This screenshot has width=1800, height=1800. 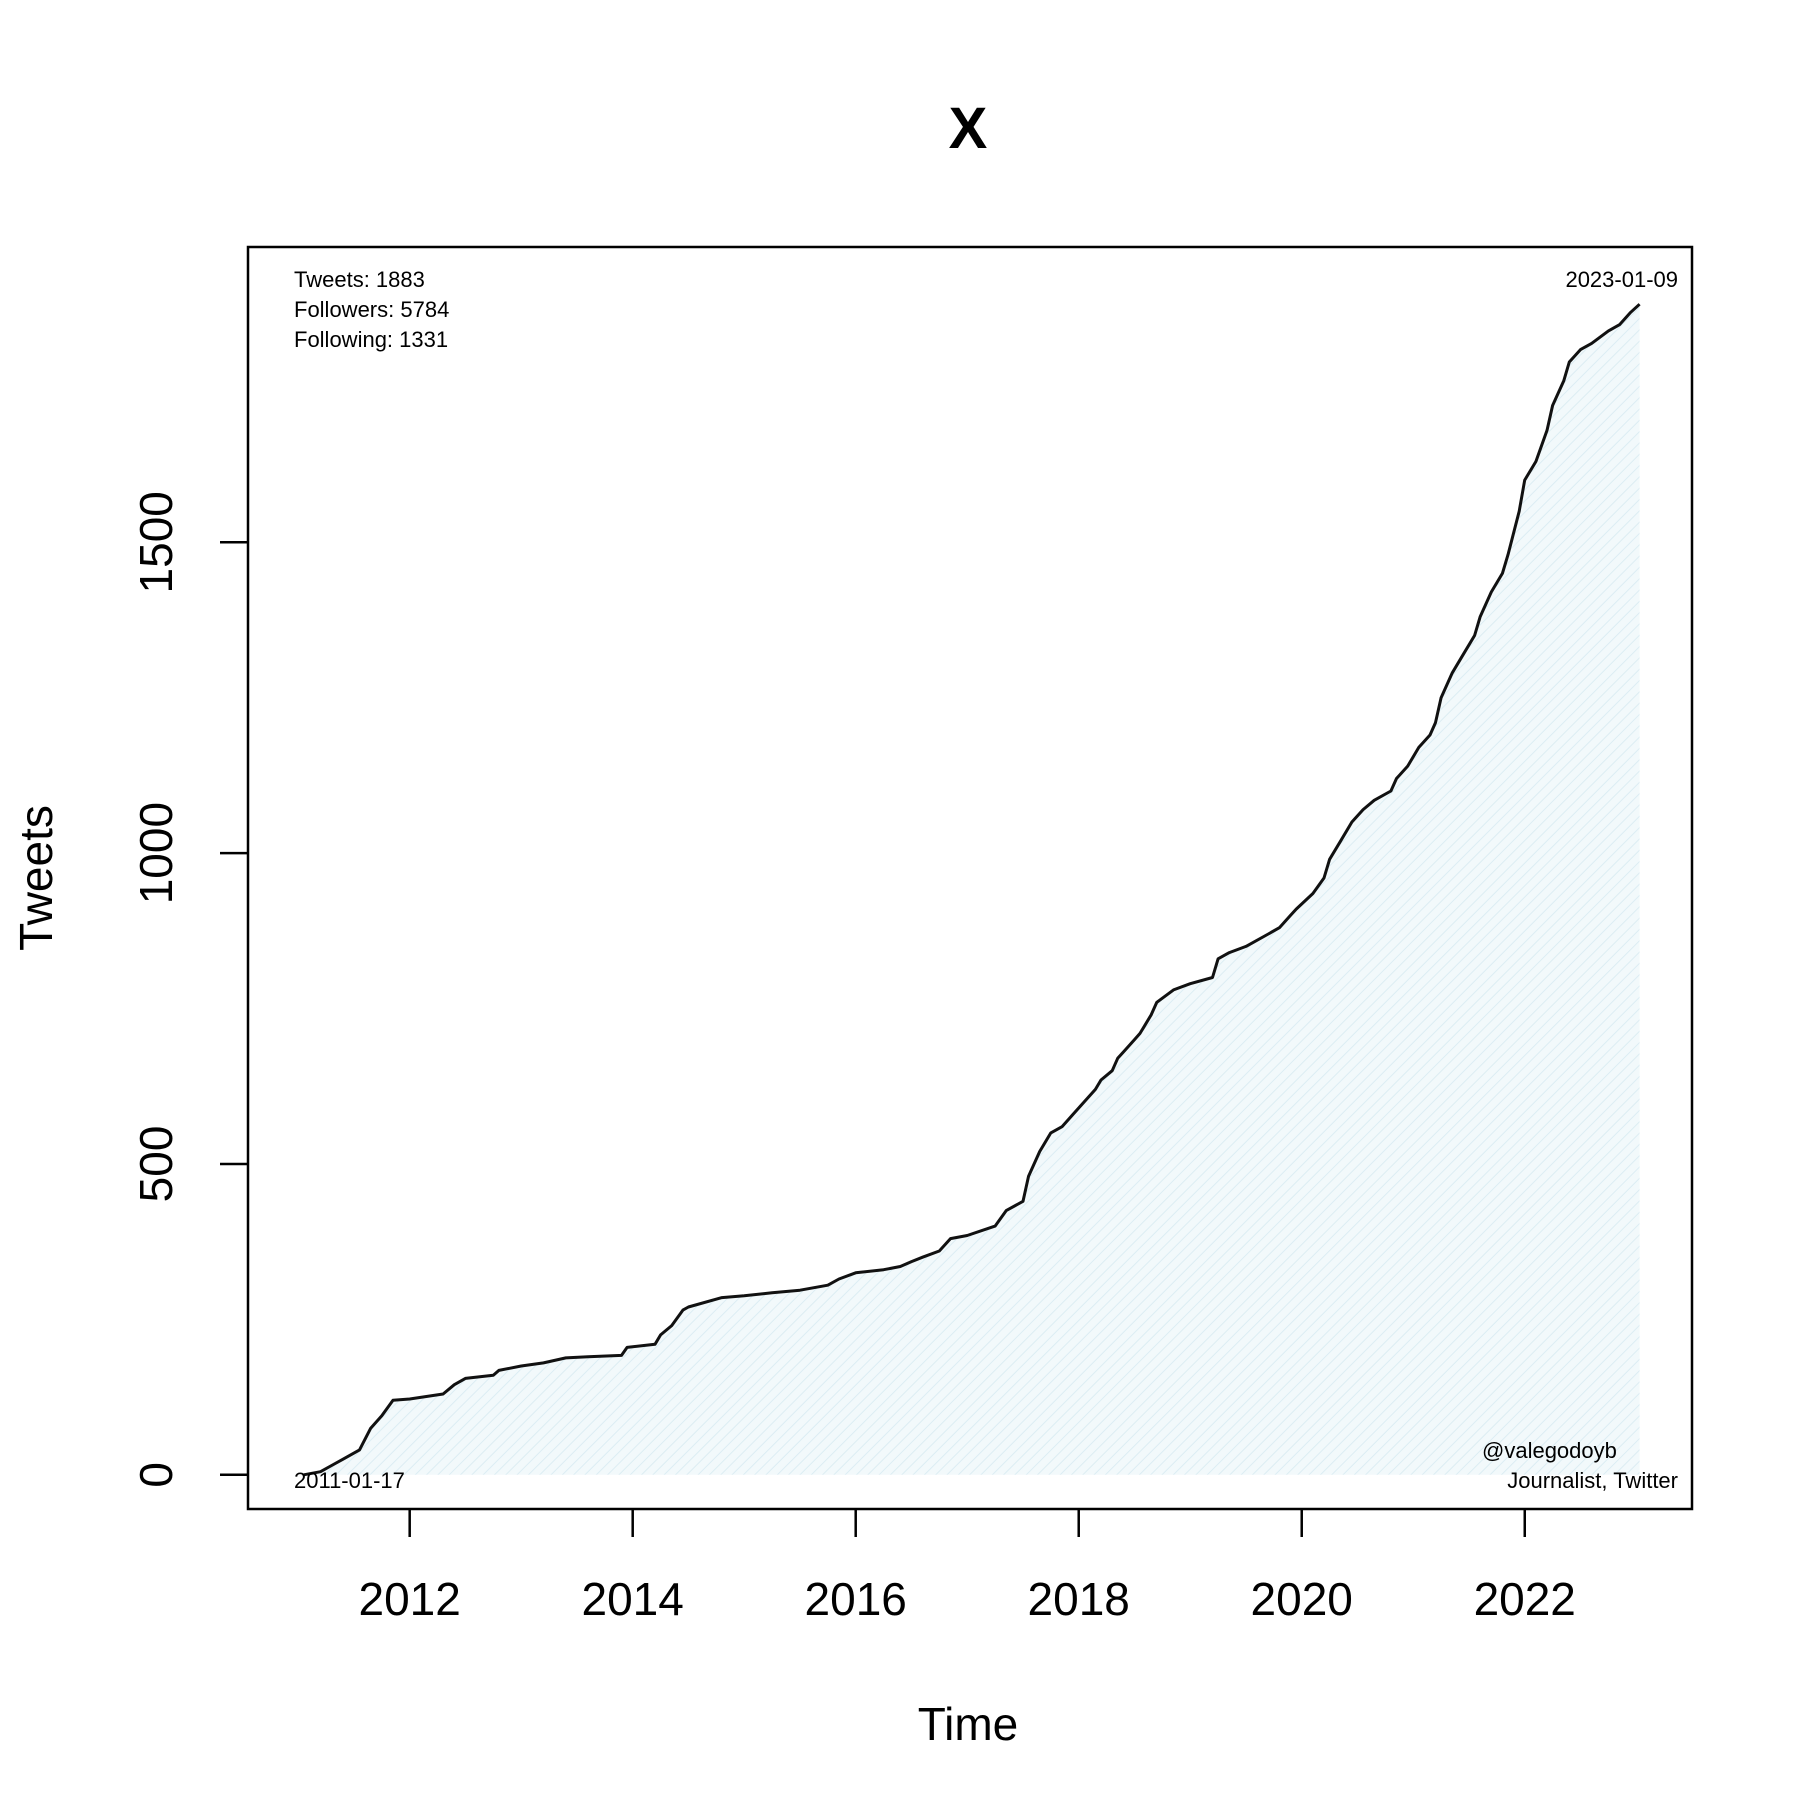 What do you see at coordinates (968, 1724) in the screenshot?
I see `x-axis-label: Time` at bounding box center [968, 1724].